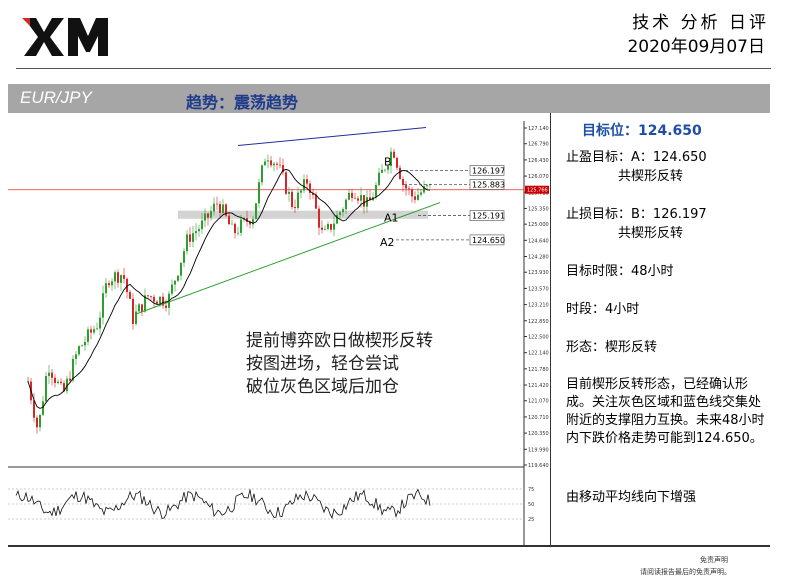  Describe the element at coordinates (538, 289) in the screenshot. I see `price-tick-label: 123.570` at that location.